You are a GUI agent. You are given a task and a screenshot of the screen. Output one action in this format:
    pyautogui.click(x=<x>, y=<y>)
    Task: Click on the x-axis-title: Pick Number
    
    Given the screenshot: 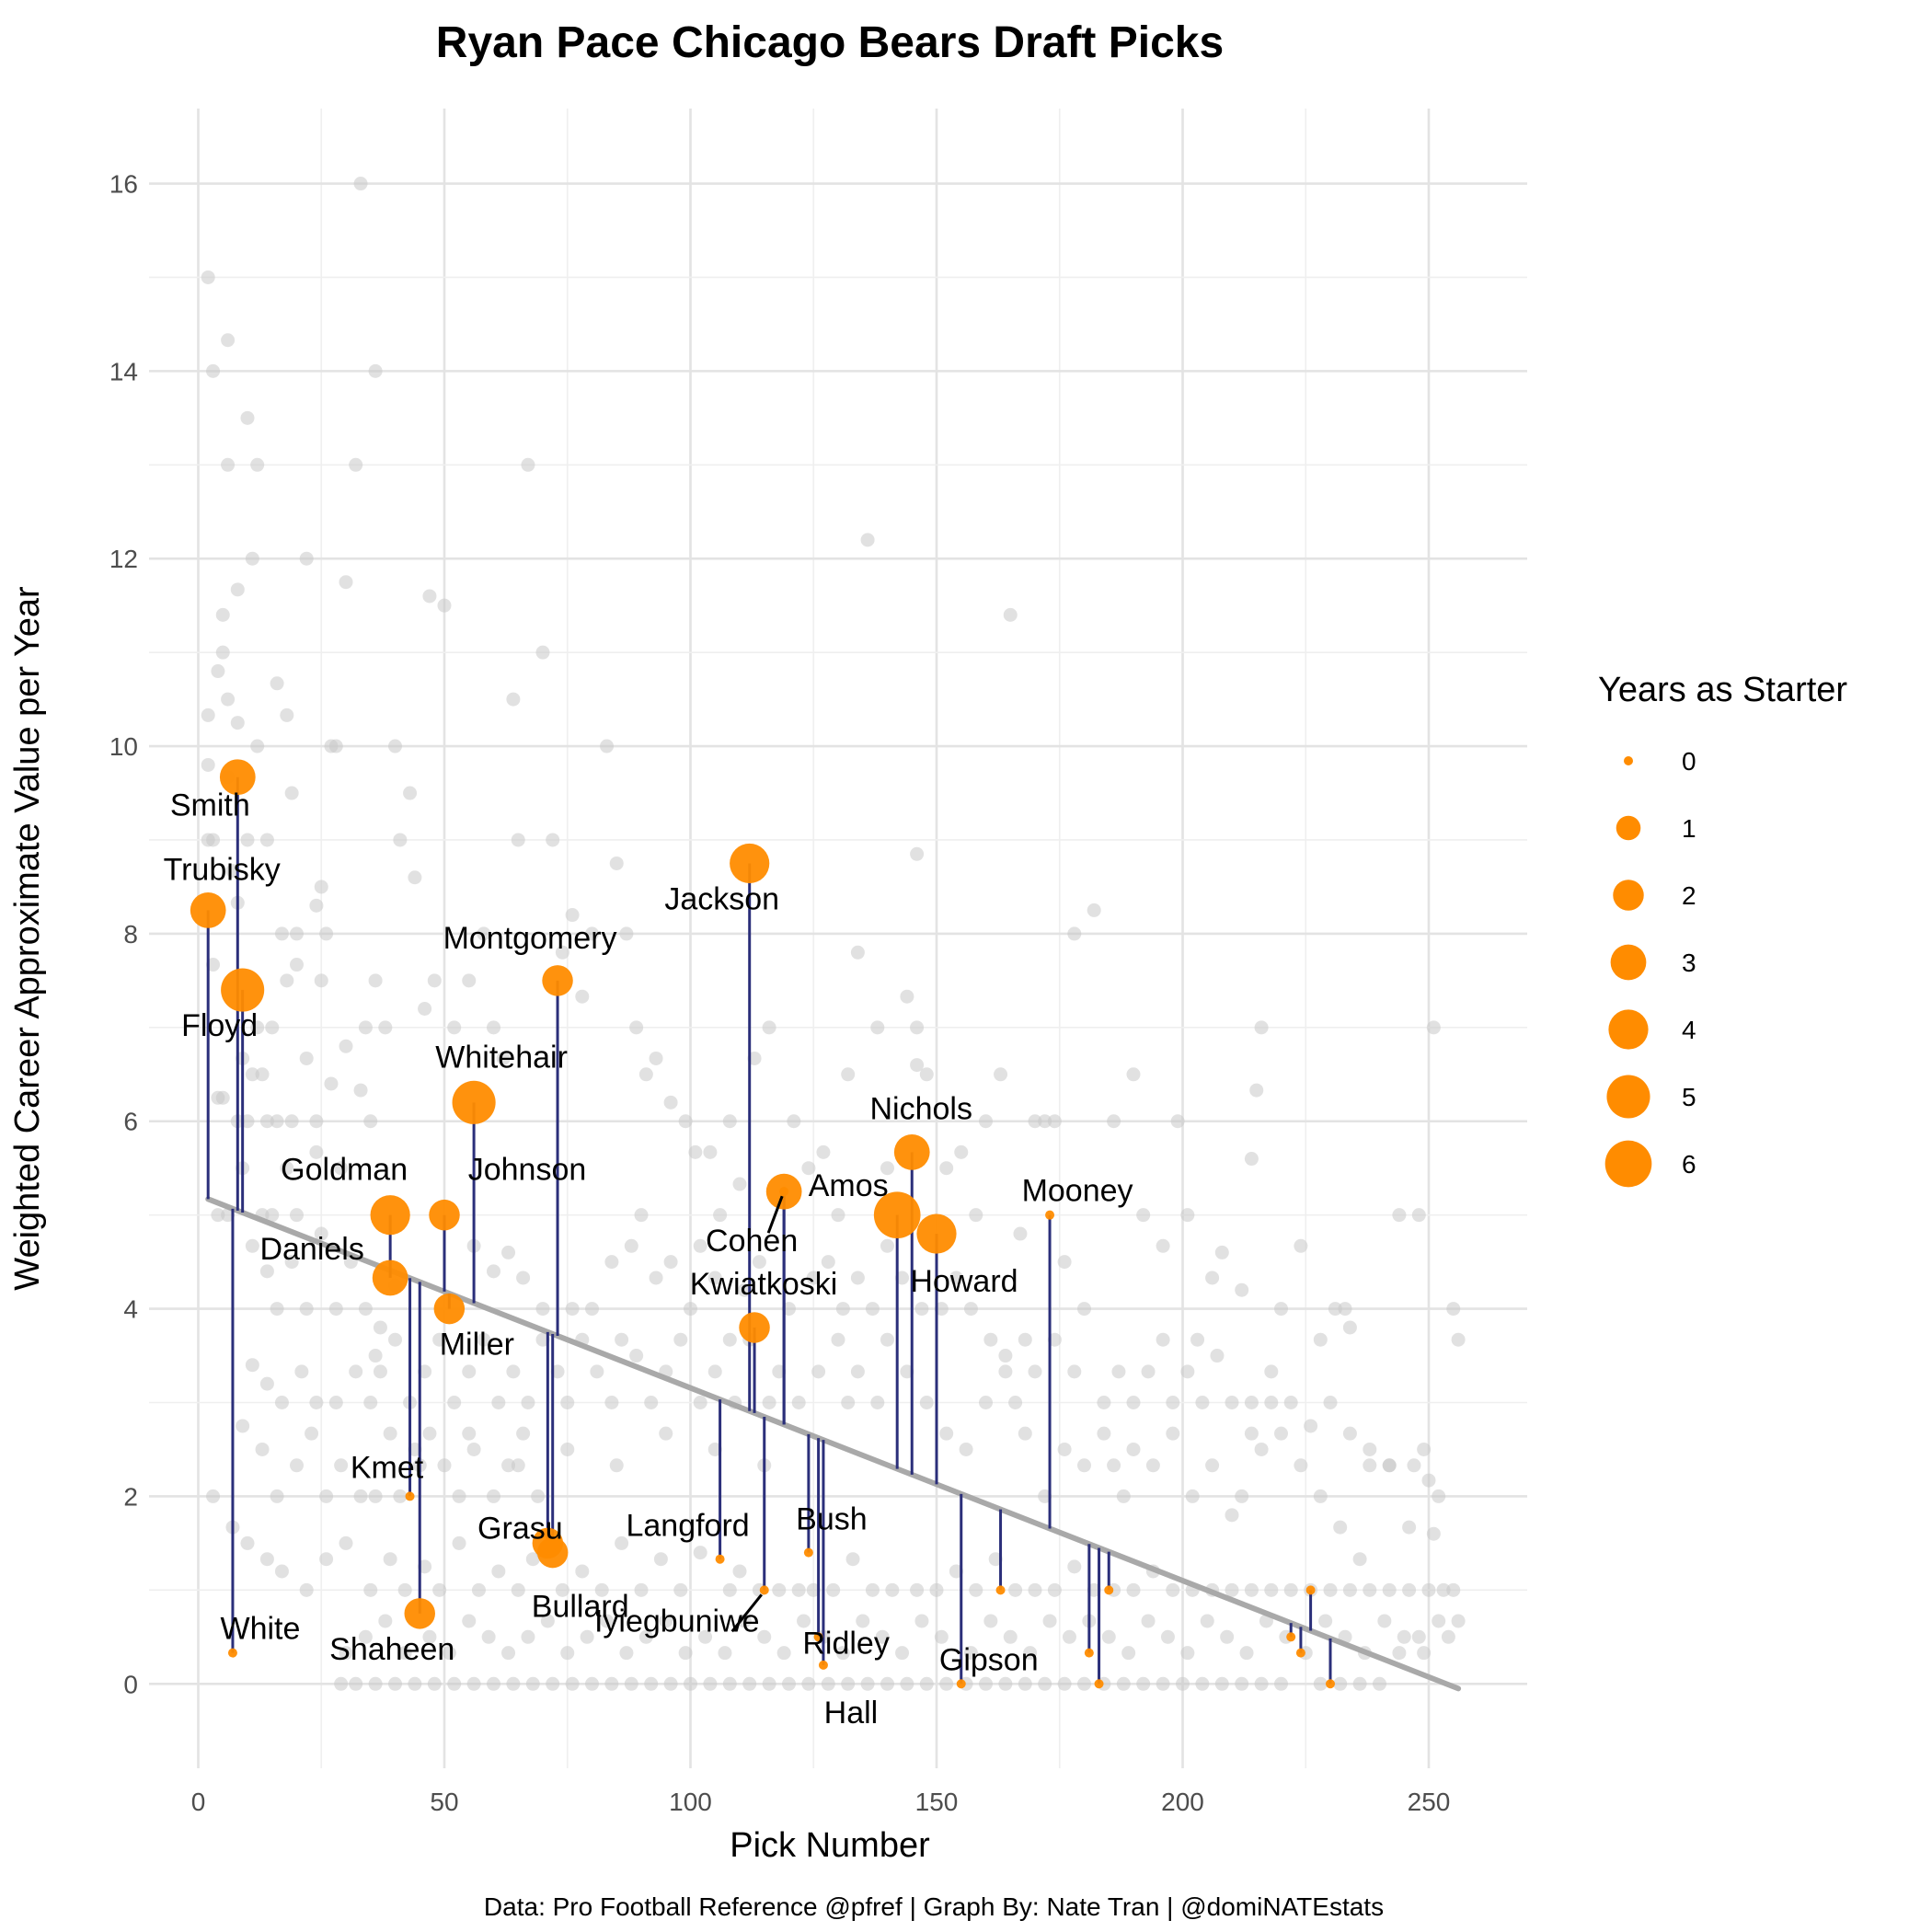 What is the action you would take?
    pyautogui.click(x=830, y=1845)
    